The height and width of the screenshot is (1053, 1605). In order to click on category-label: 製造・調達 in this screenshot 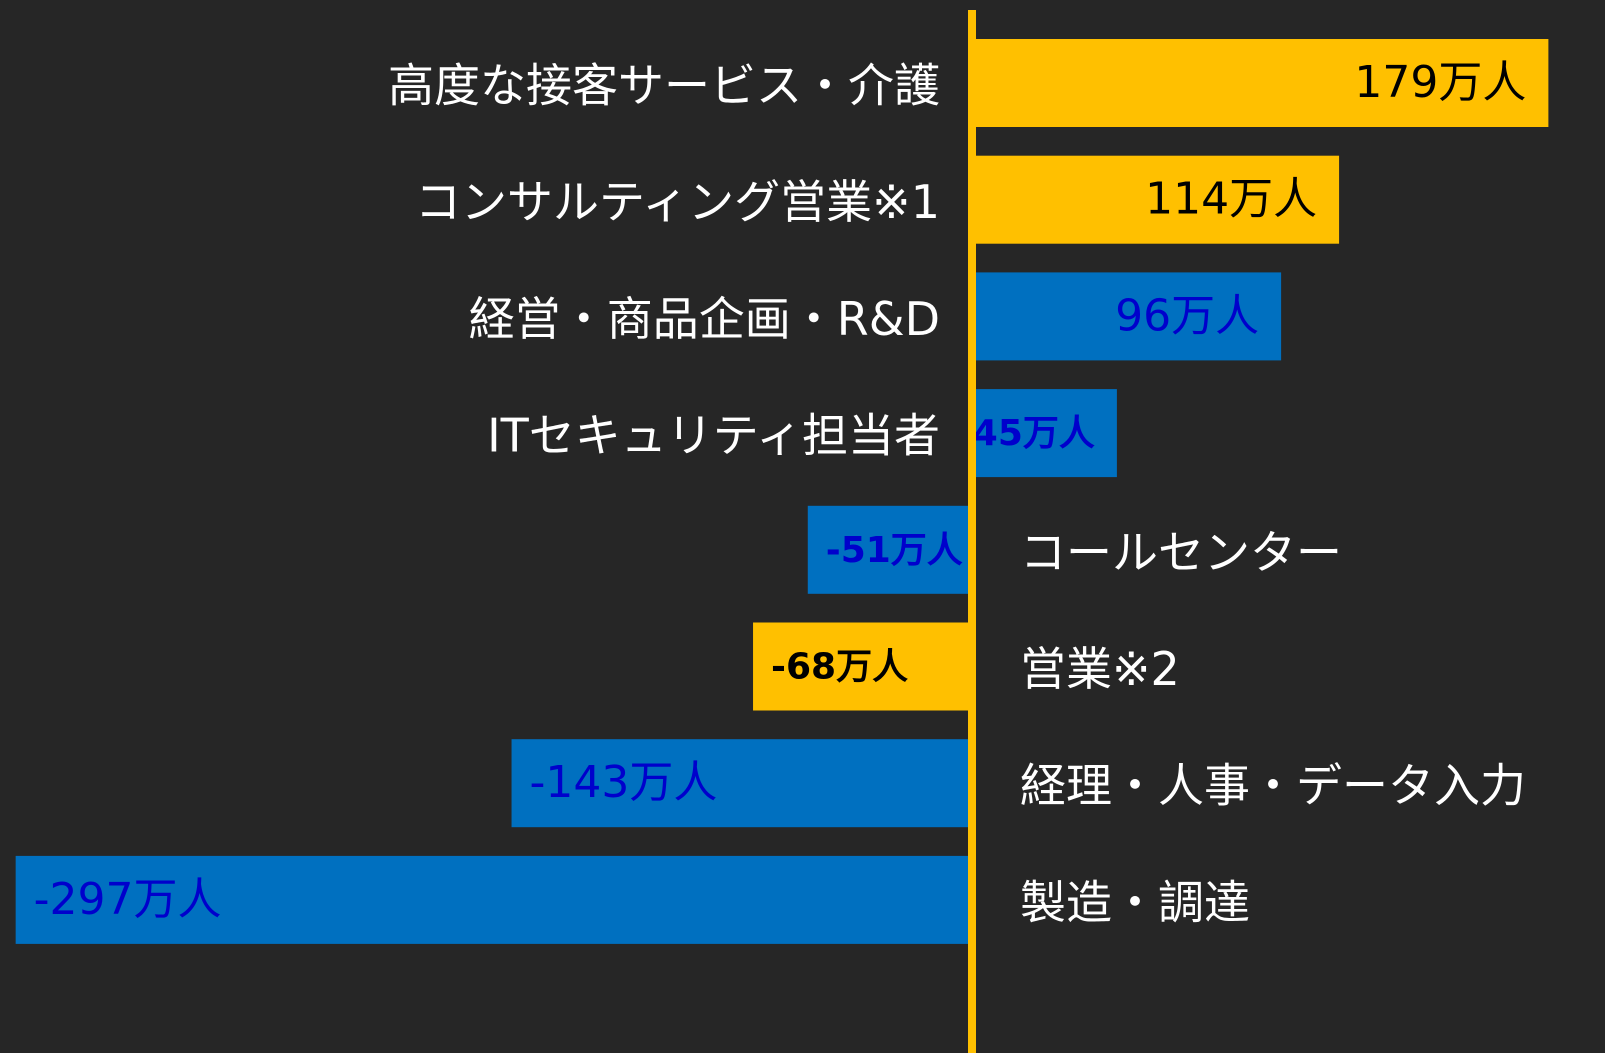, I will do `click(1135, 902)`.